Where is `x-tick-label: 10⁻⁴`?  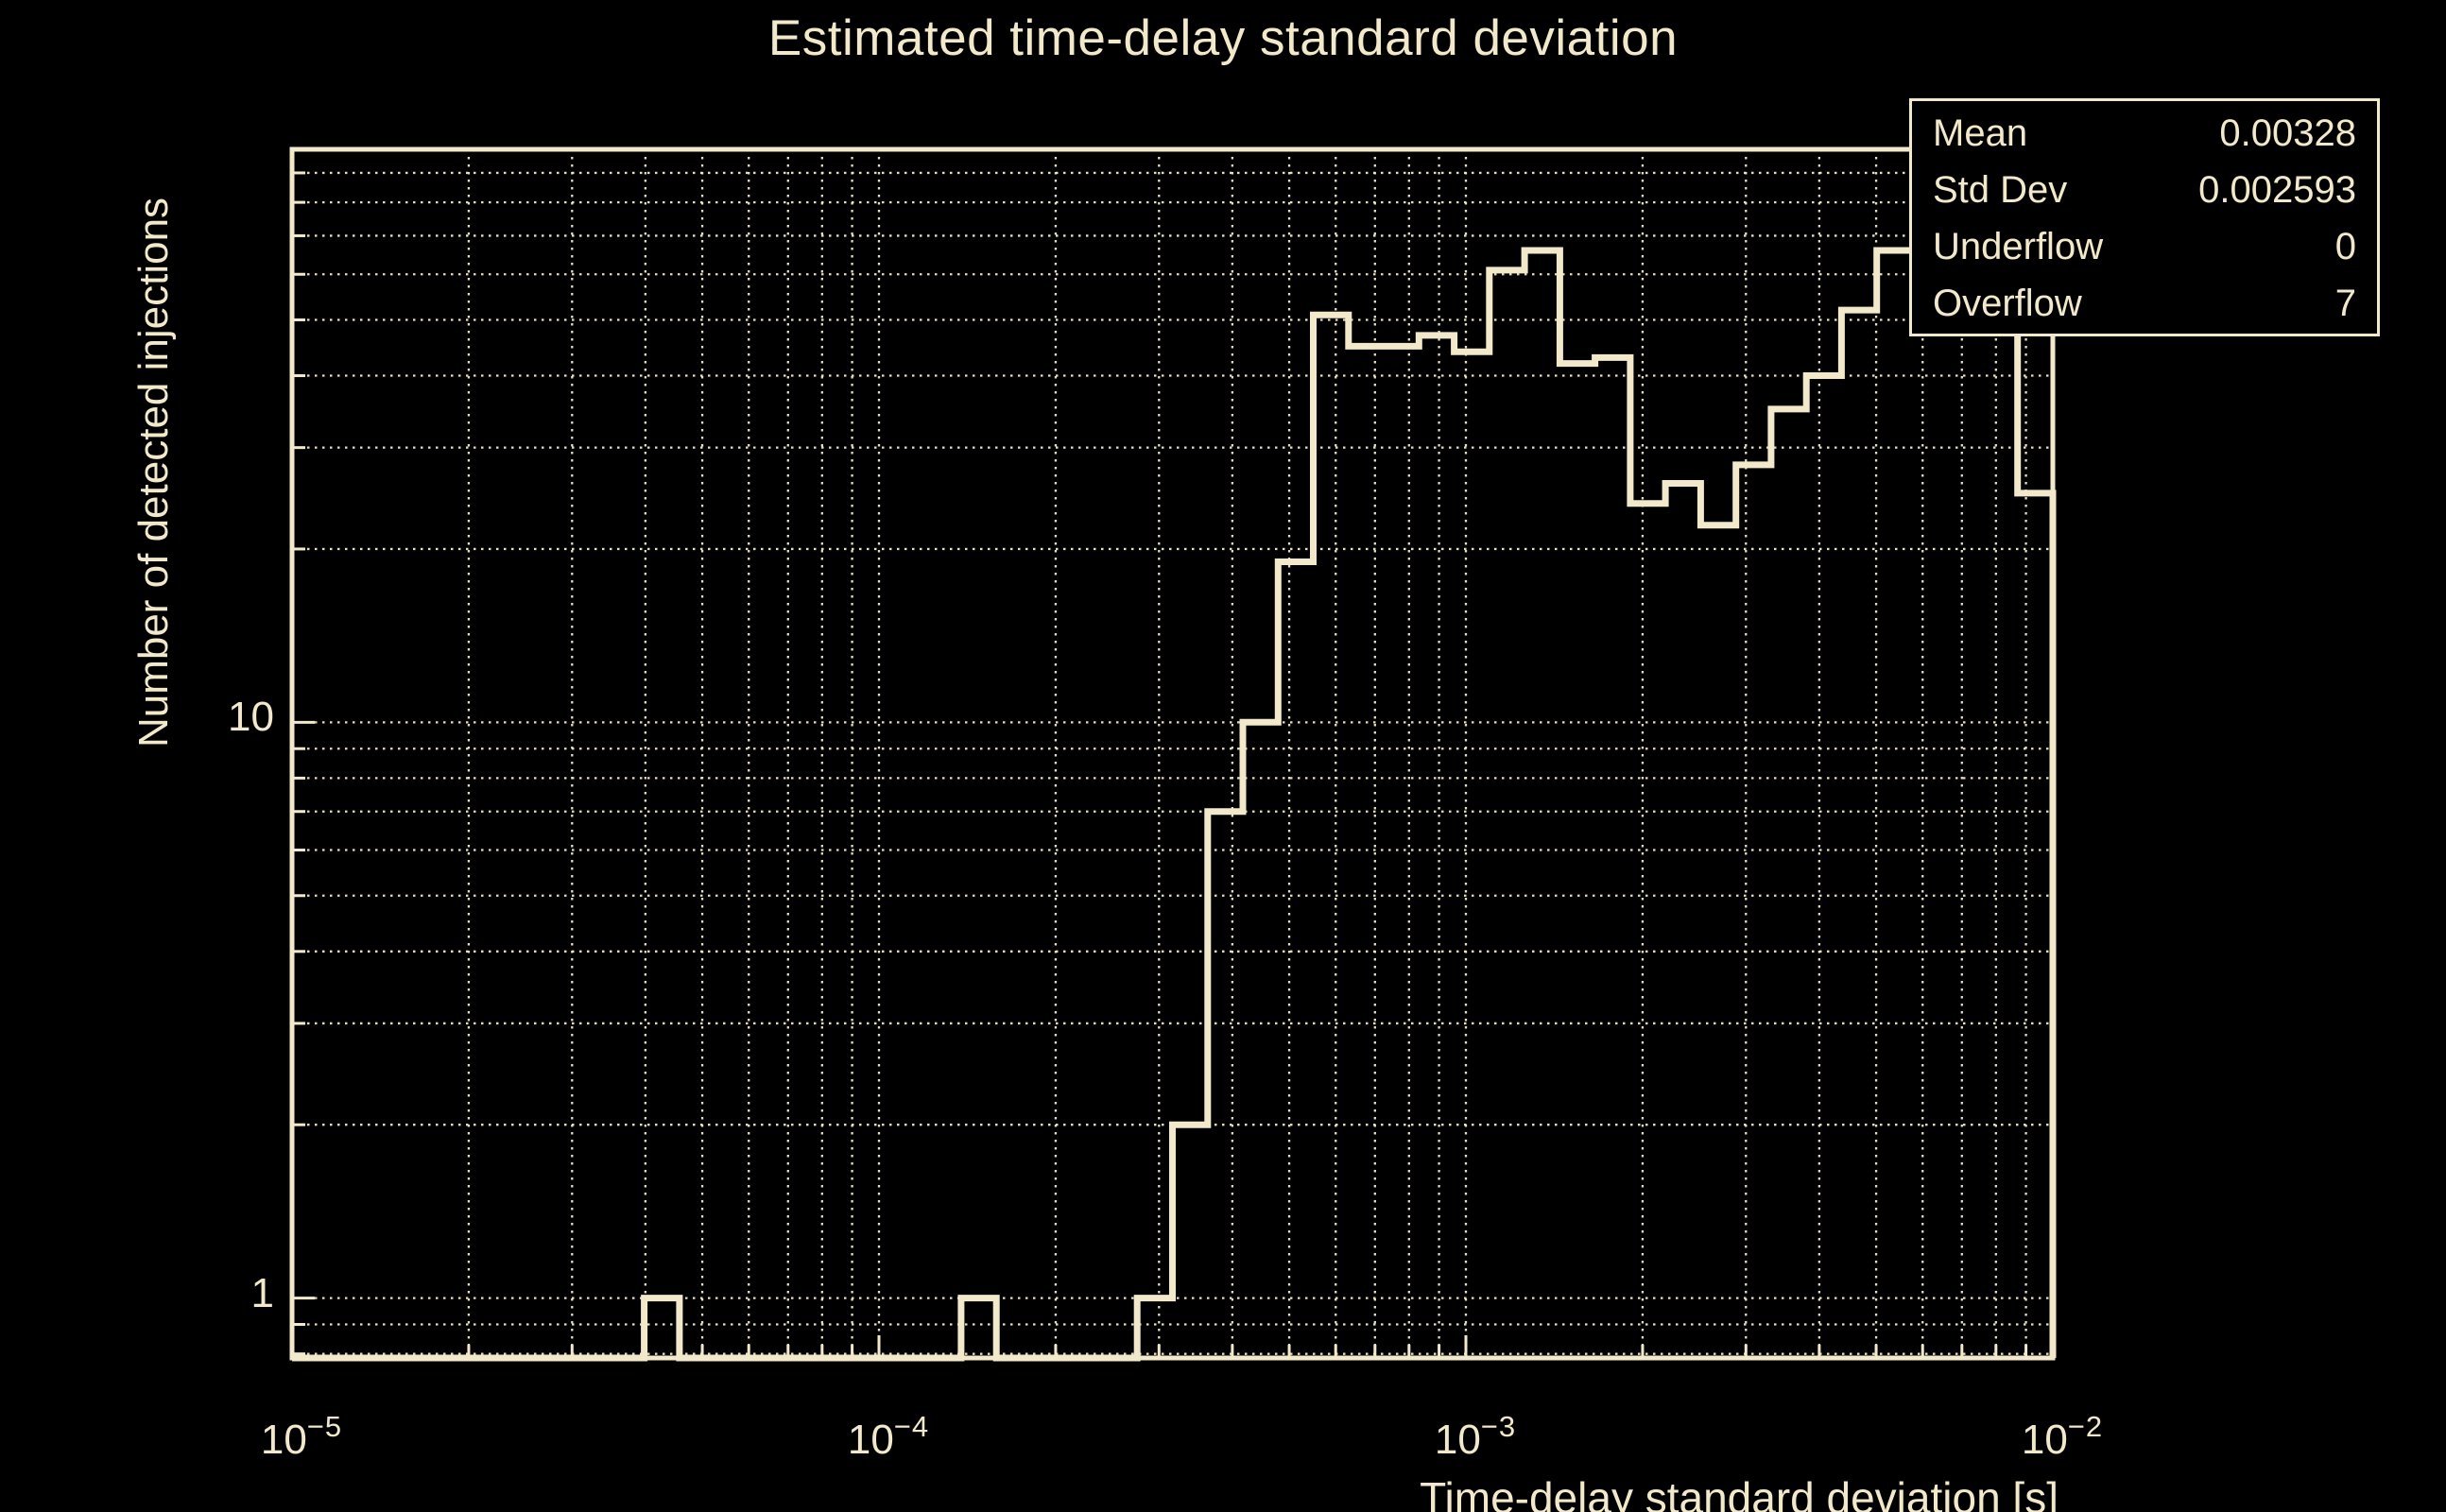 x-tick-label: 10⁻⁴ is located at coordinates (888, 1436).